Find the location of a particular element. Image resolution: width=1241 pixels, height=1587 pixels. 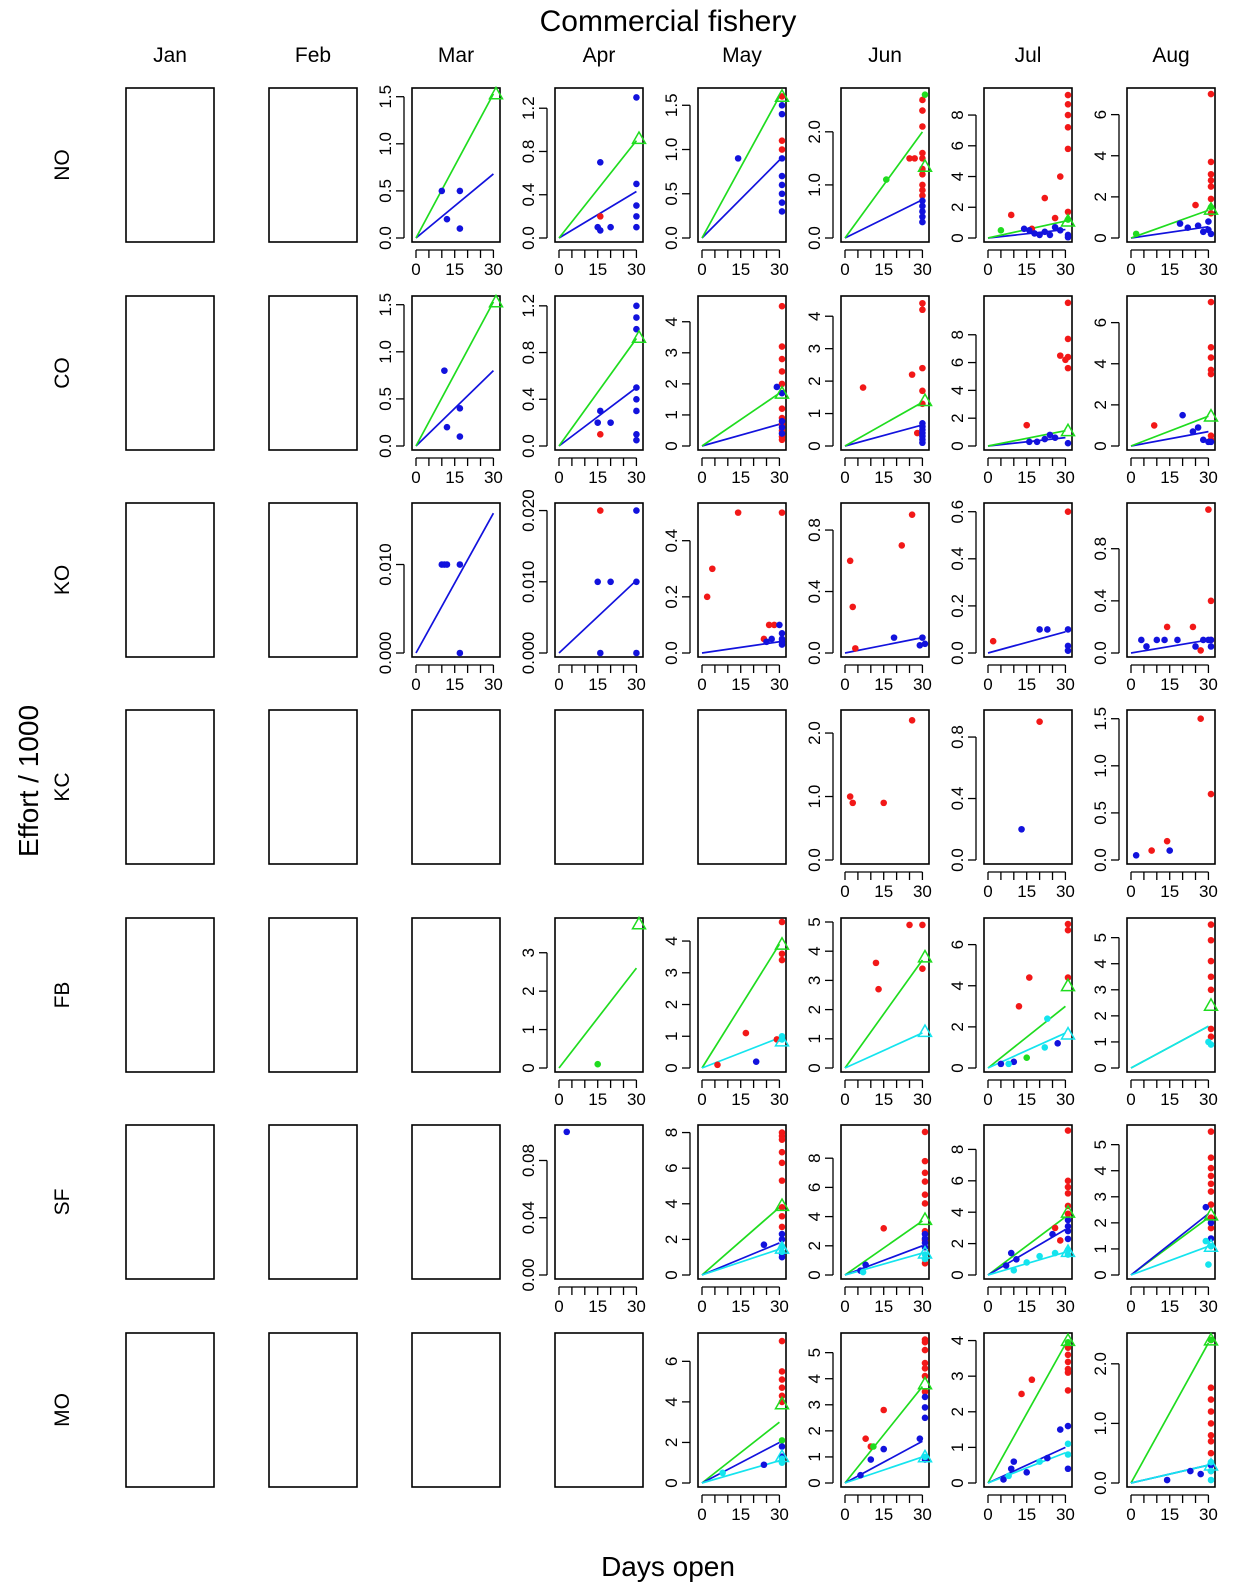

panel-no-may: 0 15 30 0.0 0.5 1.0 1.5 is located at coordinates (726, 183).